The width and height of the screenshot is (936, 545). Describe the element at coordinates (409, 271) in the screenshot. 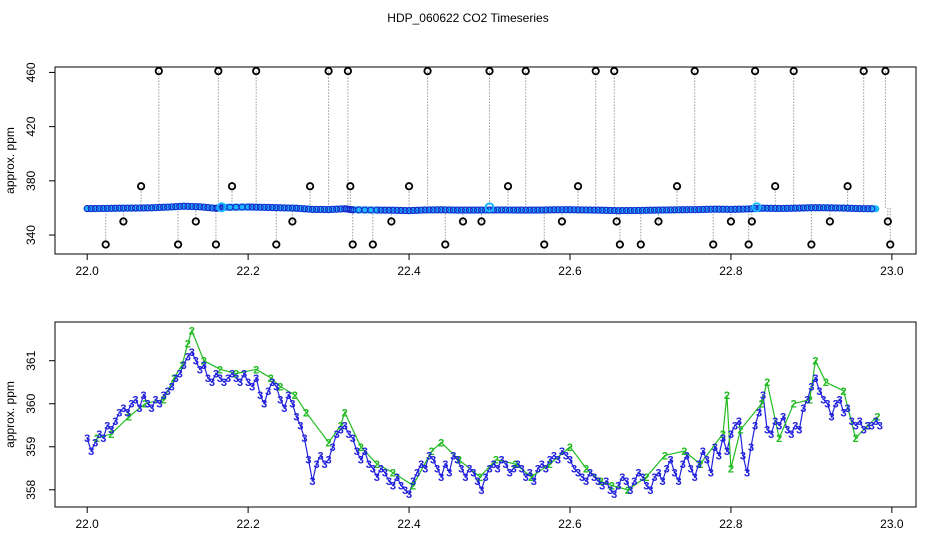

I see `x-tick-label: 22.4` at that location.